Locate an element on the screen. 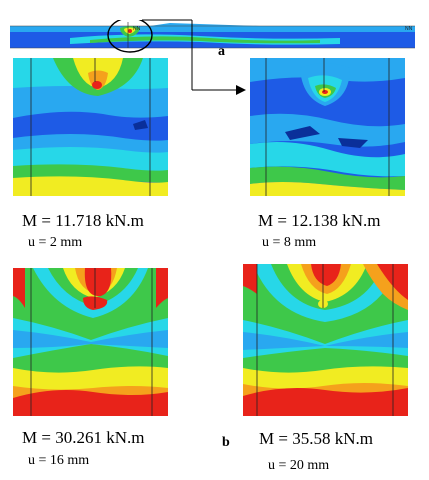  moment-label-u16: M = 30.261 kN.m is located at coordinates (83, 437).